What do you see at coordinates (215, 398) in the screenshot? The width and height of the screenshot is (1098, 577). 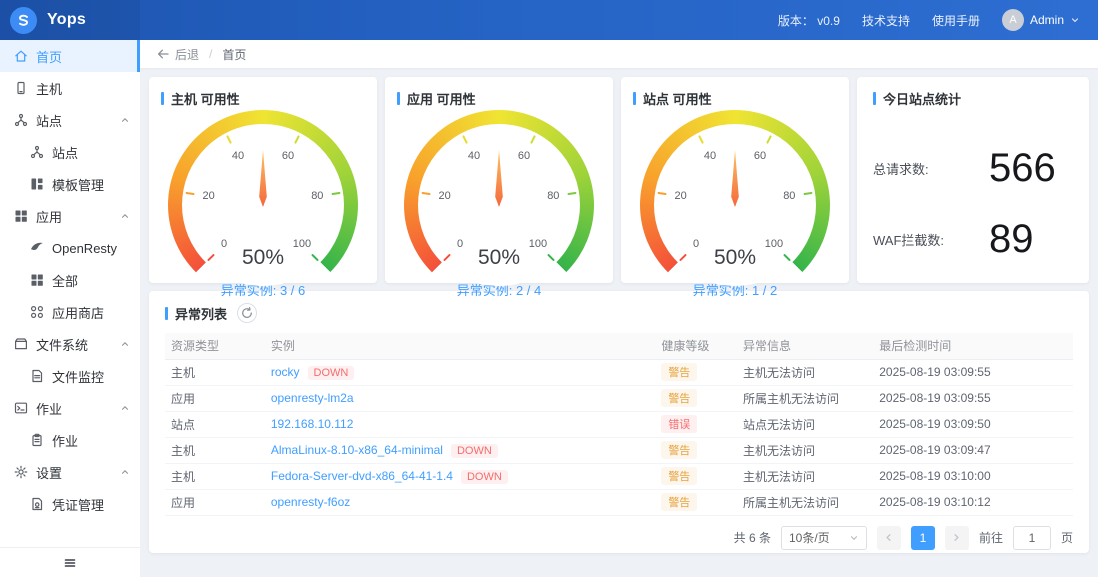 I see `cell-type: 应用` at bounding box center [215, 398].